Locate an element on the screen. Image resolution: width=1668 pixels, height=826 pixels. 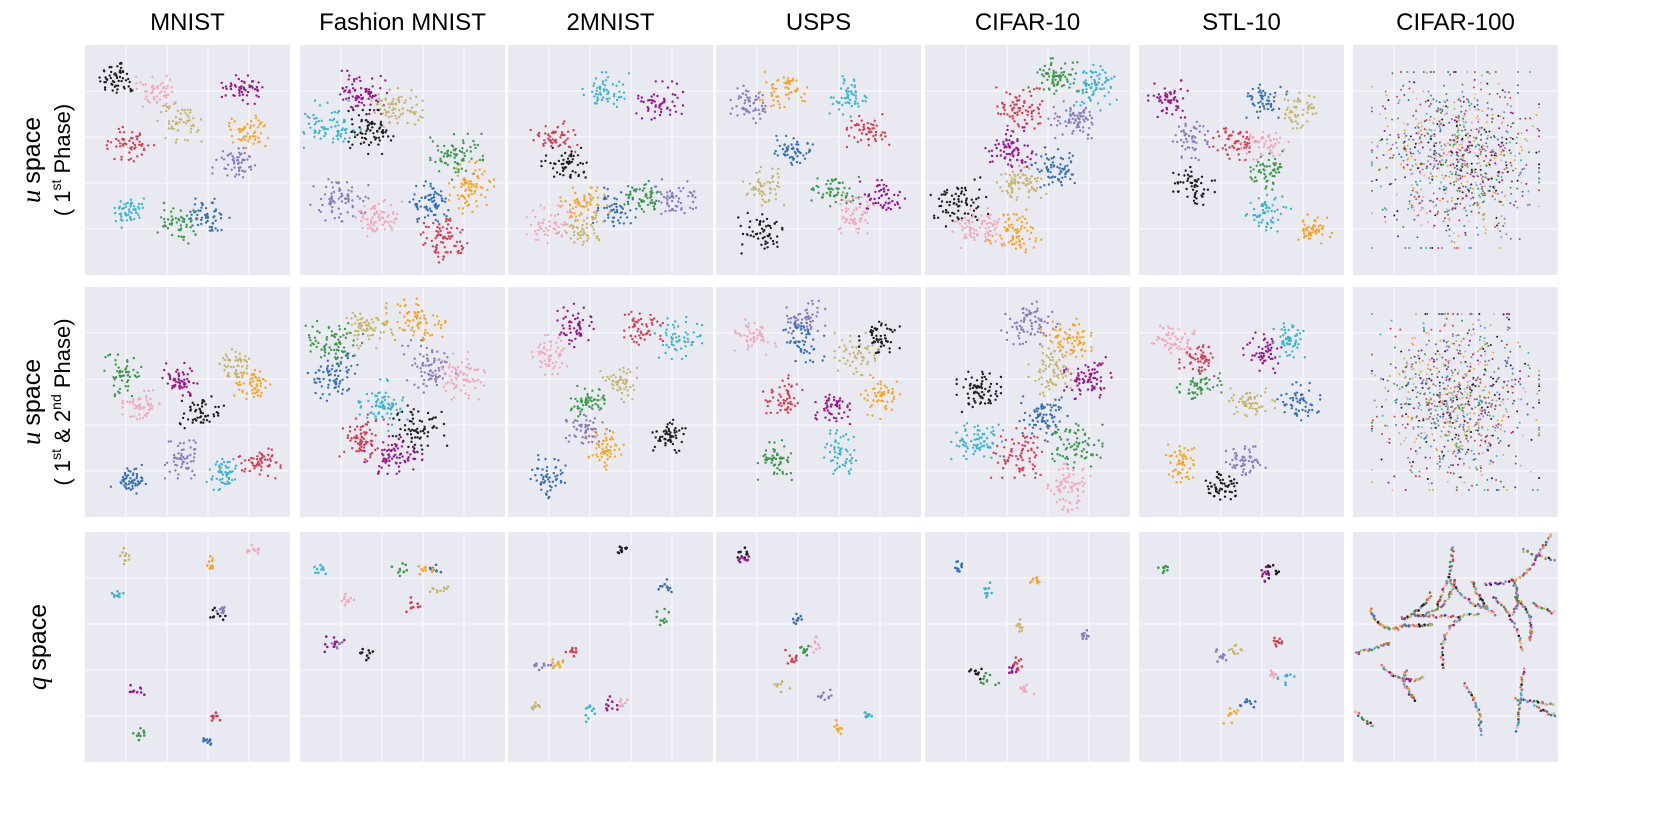
panel-r0-c2 is located at coordinates (610, 160).